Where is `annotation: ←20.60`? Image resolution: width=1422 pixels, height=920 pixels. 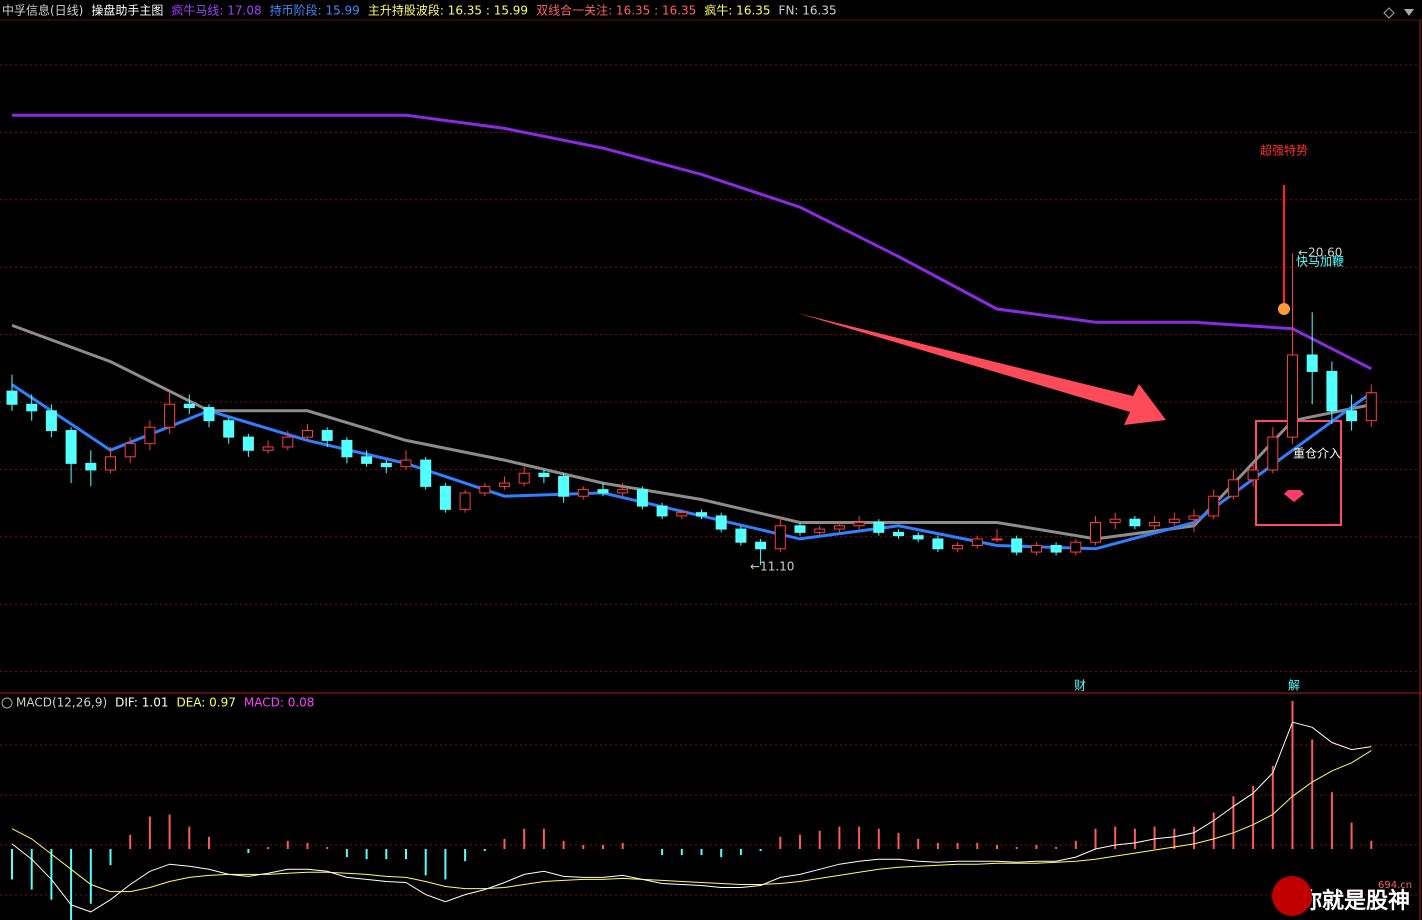
annotation: ←20.60 is located at coordinates (1320, 253).